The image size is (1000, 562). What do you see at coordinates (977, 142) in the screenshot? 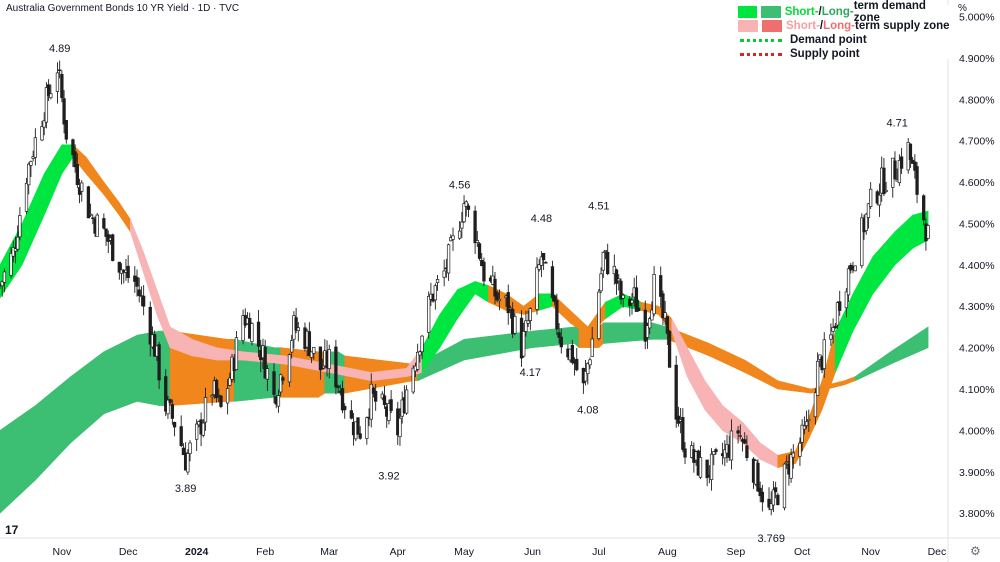
I see `y-tick-label: 4.700%` at bounding box center [977, 142].